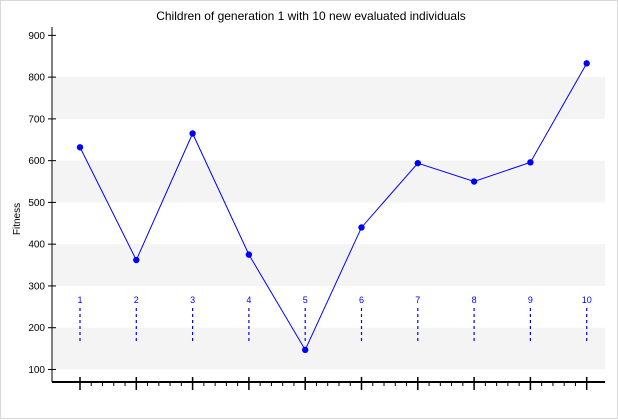  I want to click on point-index-label: 7, so click(417, 300).